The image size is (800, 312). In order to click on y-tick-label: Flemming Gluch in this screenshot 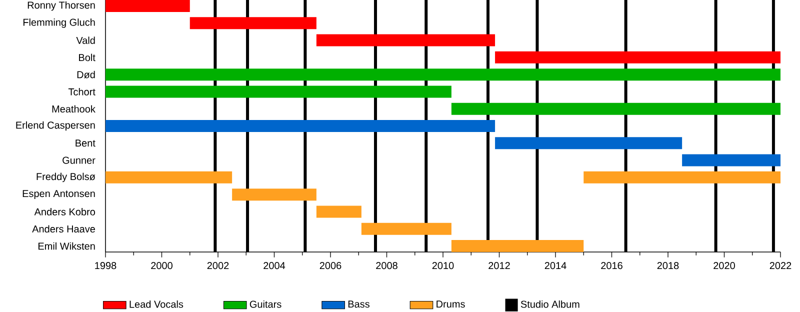, I will do `click(59, 23)`.